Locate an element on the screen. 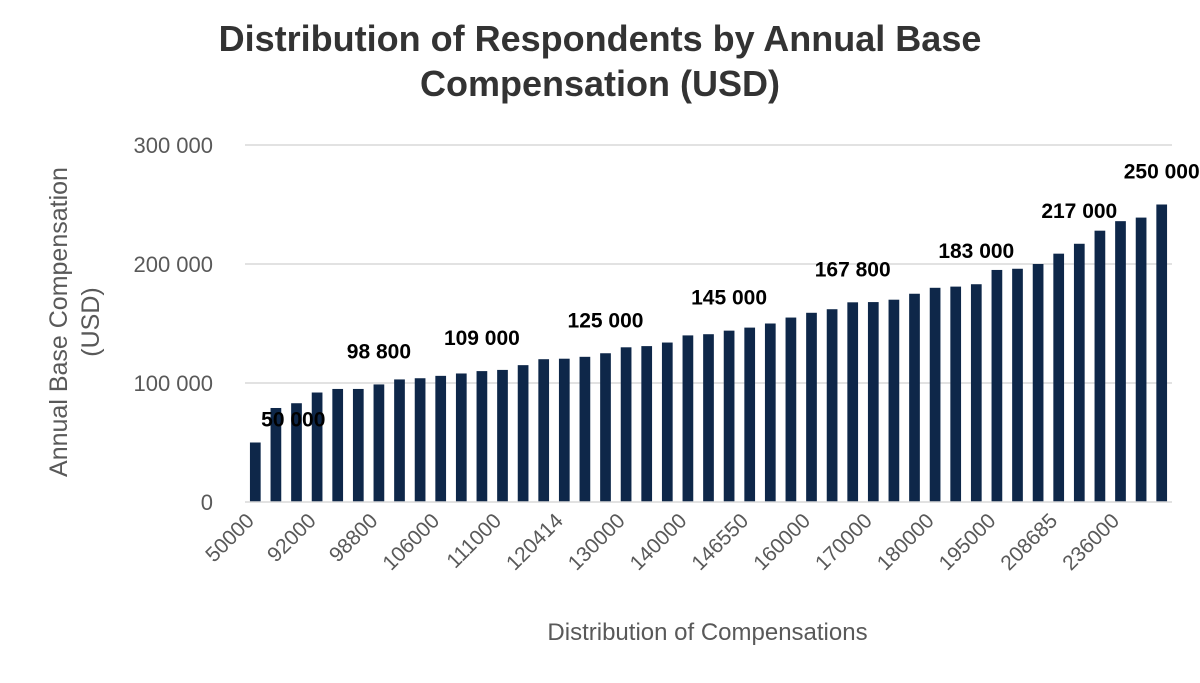  x-tick-label: 236000 is located at coordinates (1091, 542).